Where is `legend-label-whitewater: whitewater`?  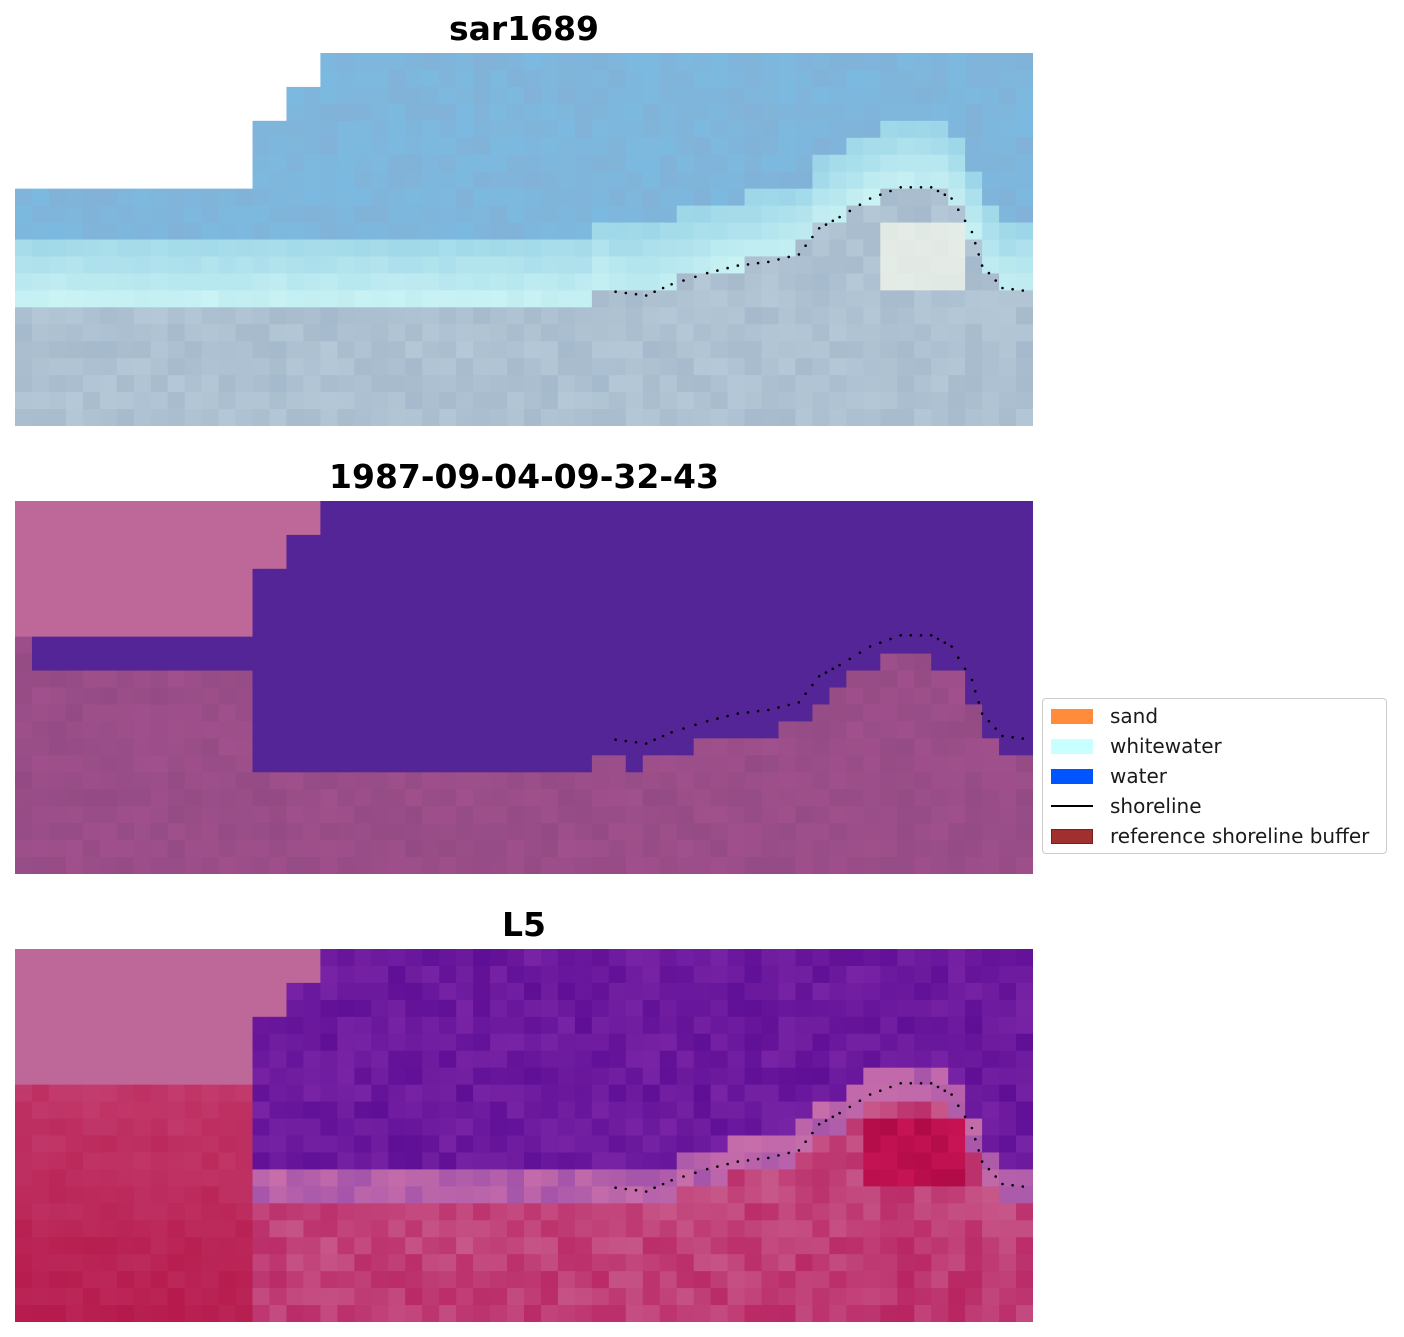
legend-label-whitewater: whitewater is located at coordinates (1166, 746).